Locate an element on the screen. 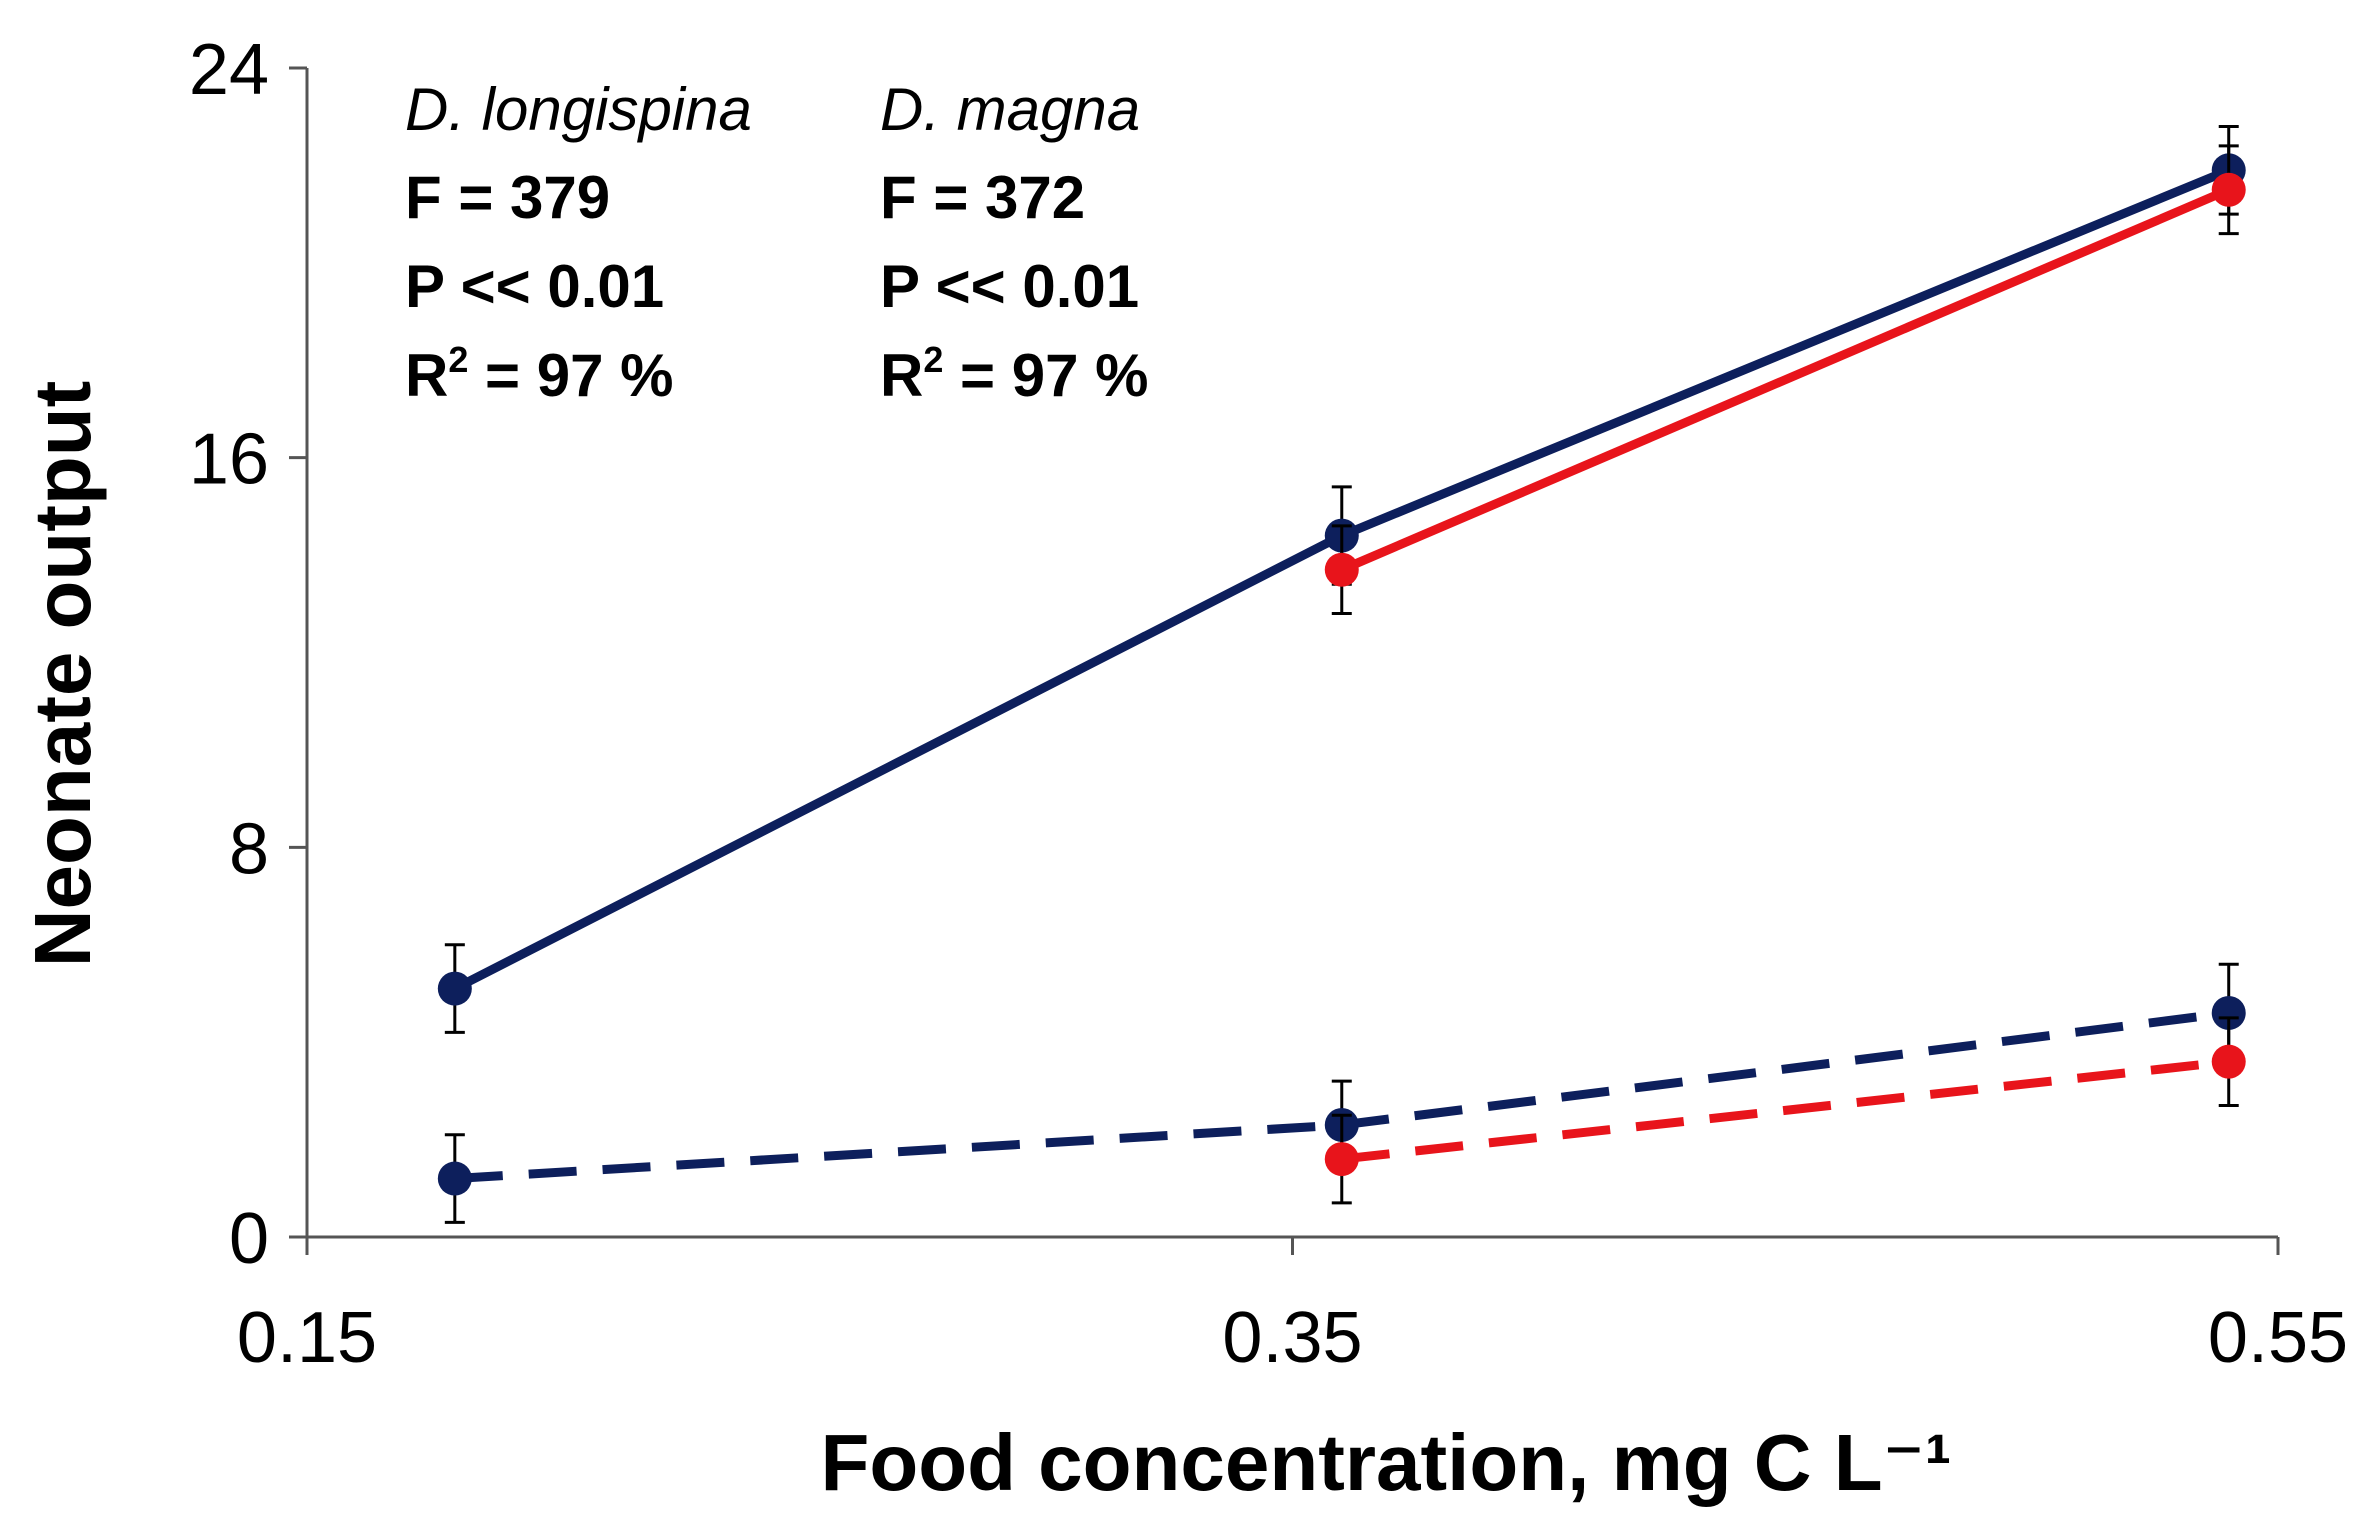  x-tick-label: 0.15 is located at coordinates (307, 1338).